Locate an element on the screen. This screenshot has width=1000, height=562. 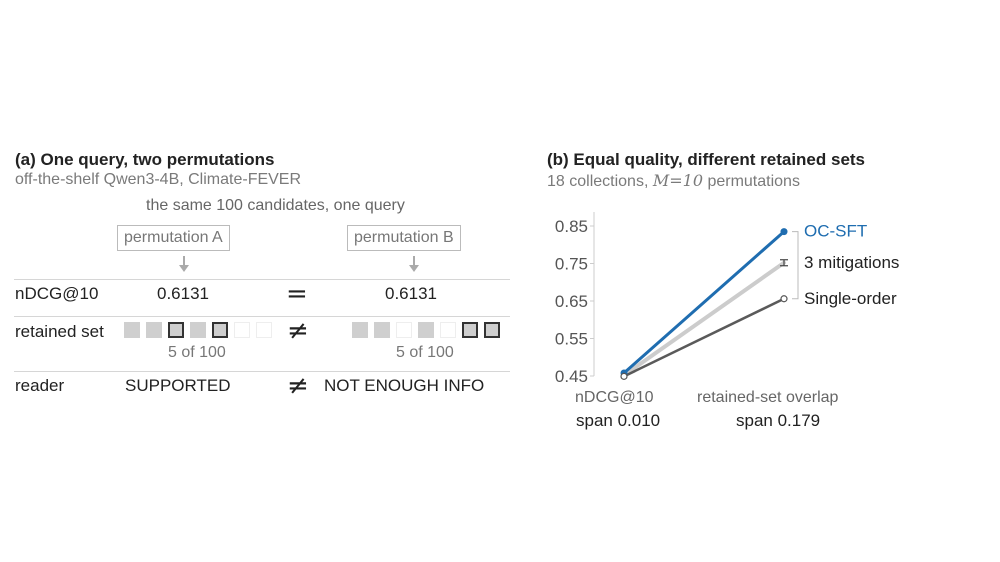
y-tick-label: 0.45 is located at coordinates (571, 376).